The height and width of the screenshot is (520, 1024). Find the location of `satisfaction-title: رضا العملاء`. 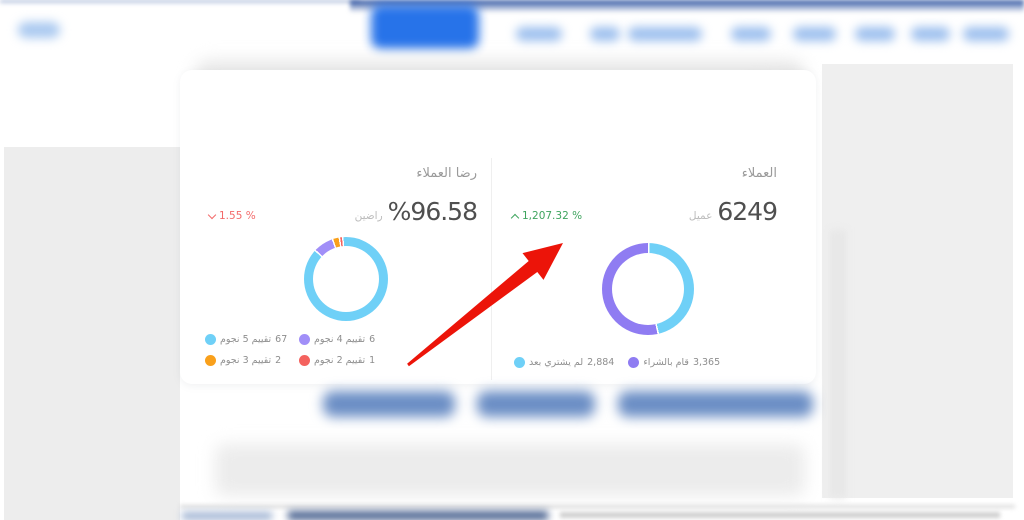

satisfaction-title: رضا العملاء is located at coordinates (446, 173).